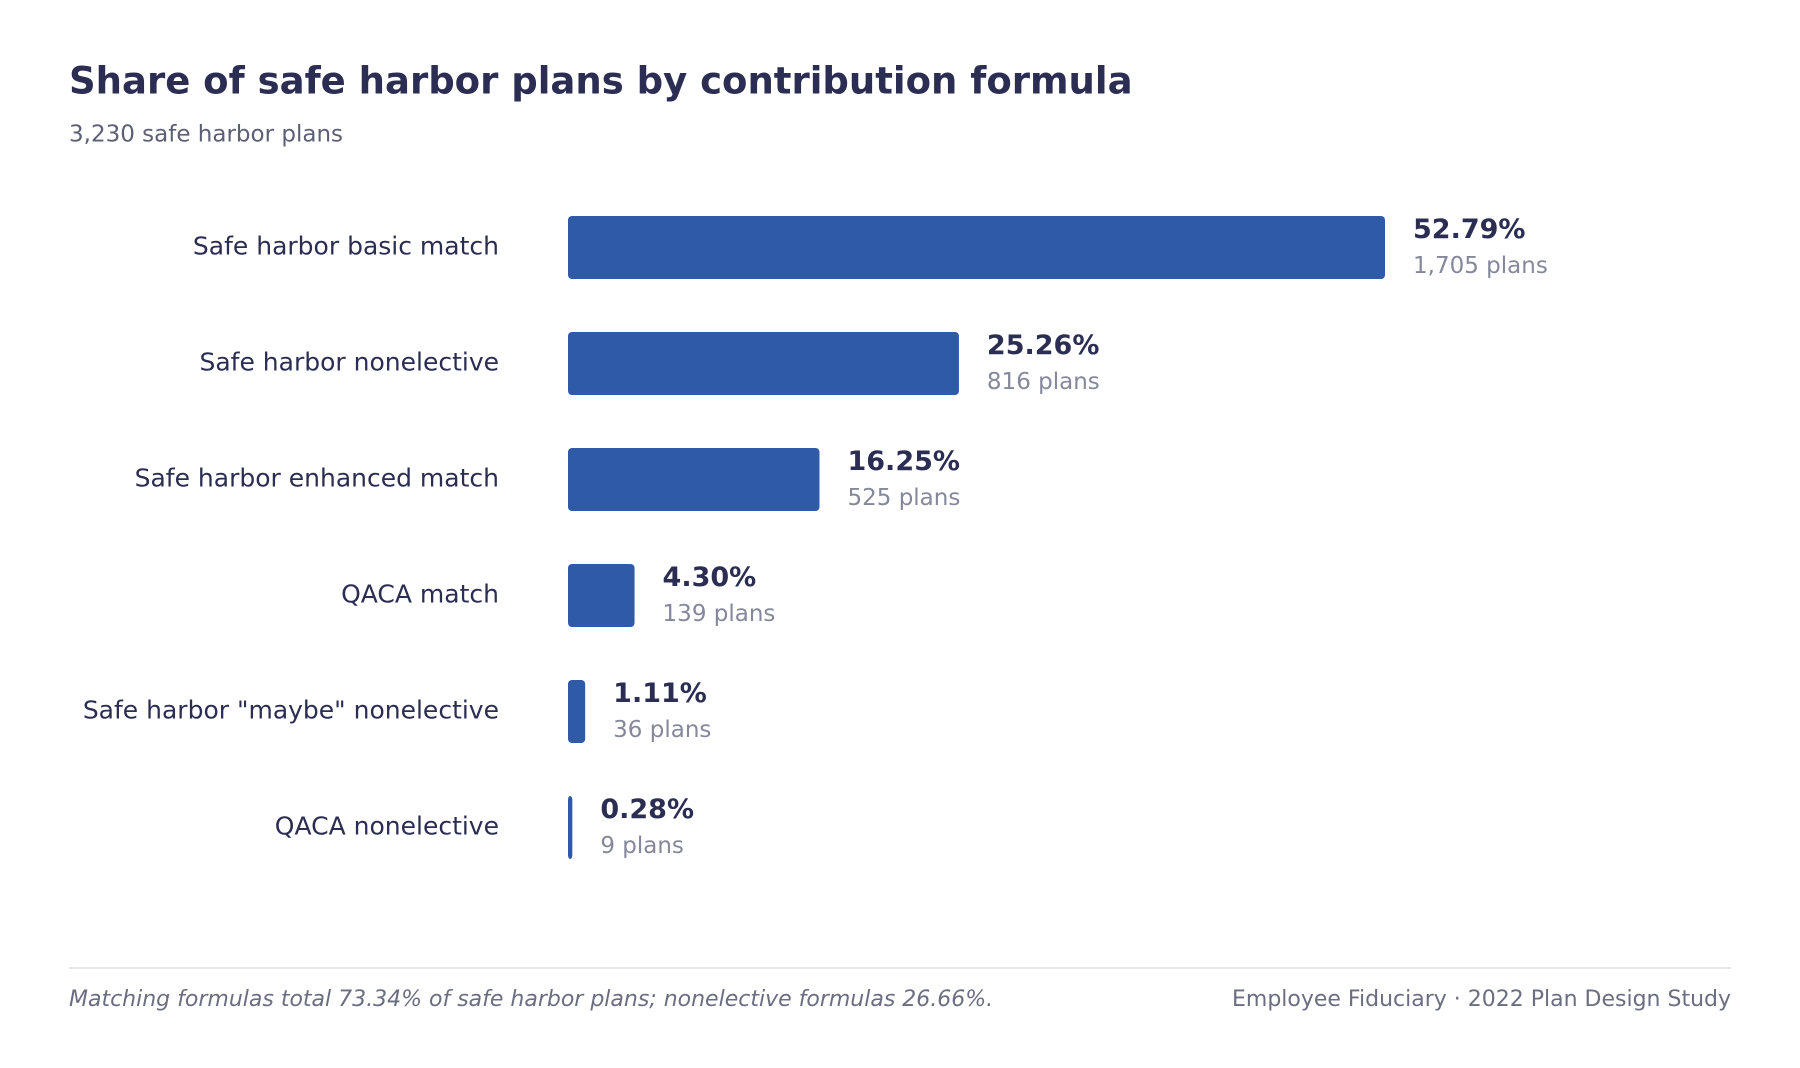 The image size is (1800, 1068). I want to click on value-label: 52.79%, so click(1469, 229).